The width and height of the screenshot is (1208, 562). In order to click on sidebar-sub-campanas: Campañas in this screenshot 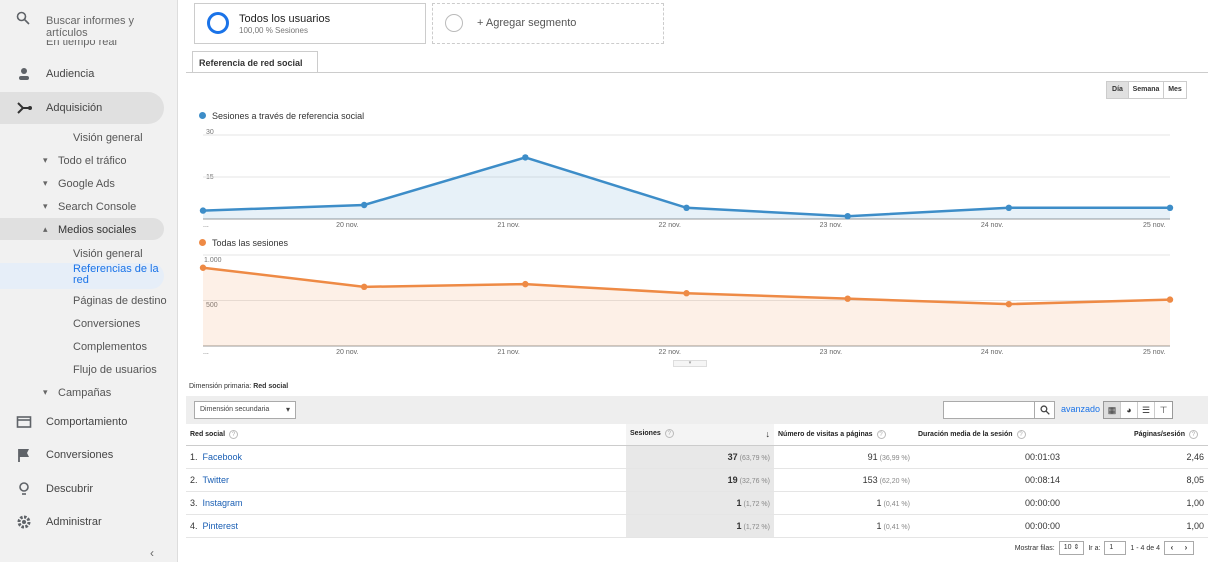, I will do `click(77, 393)`.